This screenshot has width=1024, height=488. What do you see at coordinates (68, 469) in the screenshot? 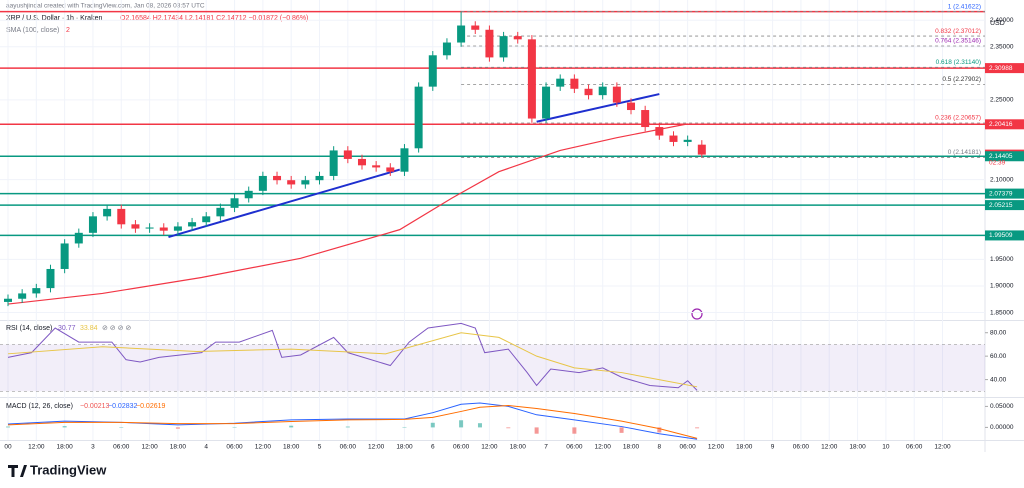
I see `brand: TradingView` at bounding box center [68, 469].